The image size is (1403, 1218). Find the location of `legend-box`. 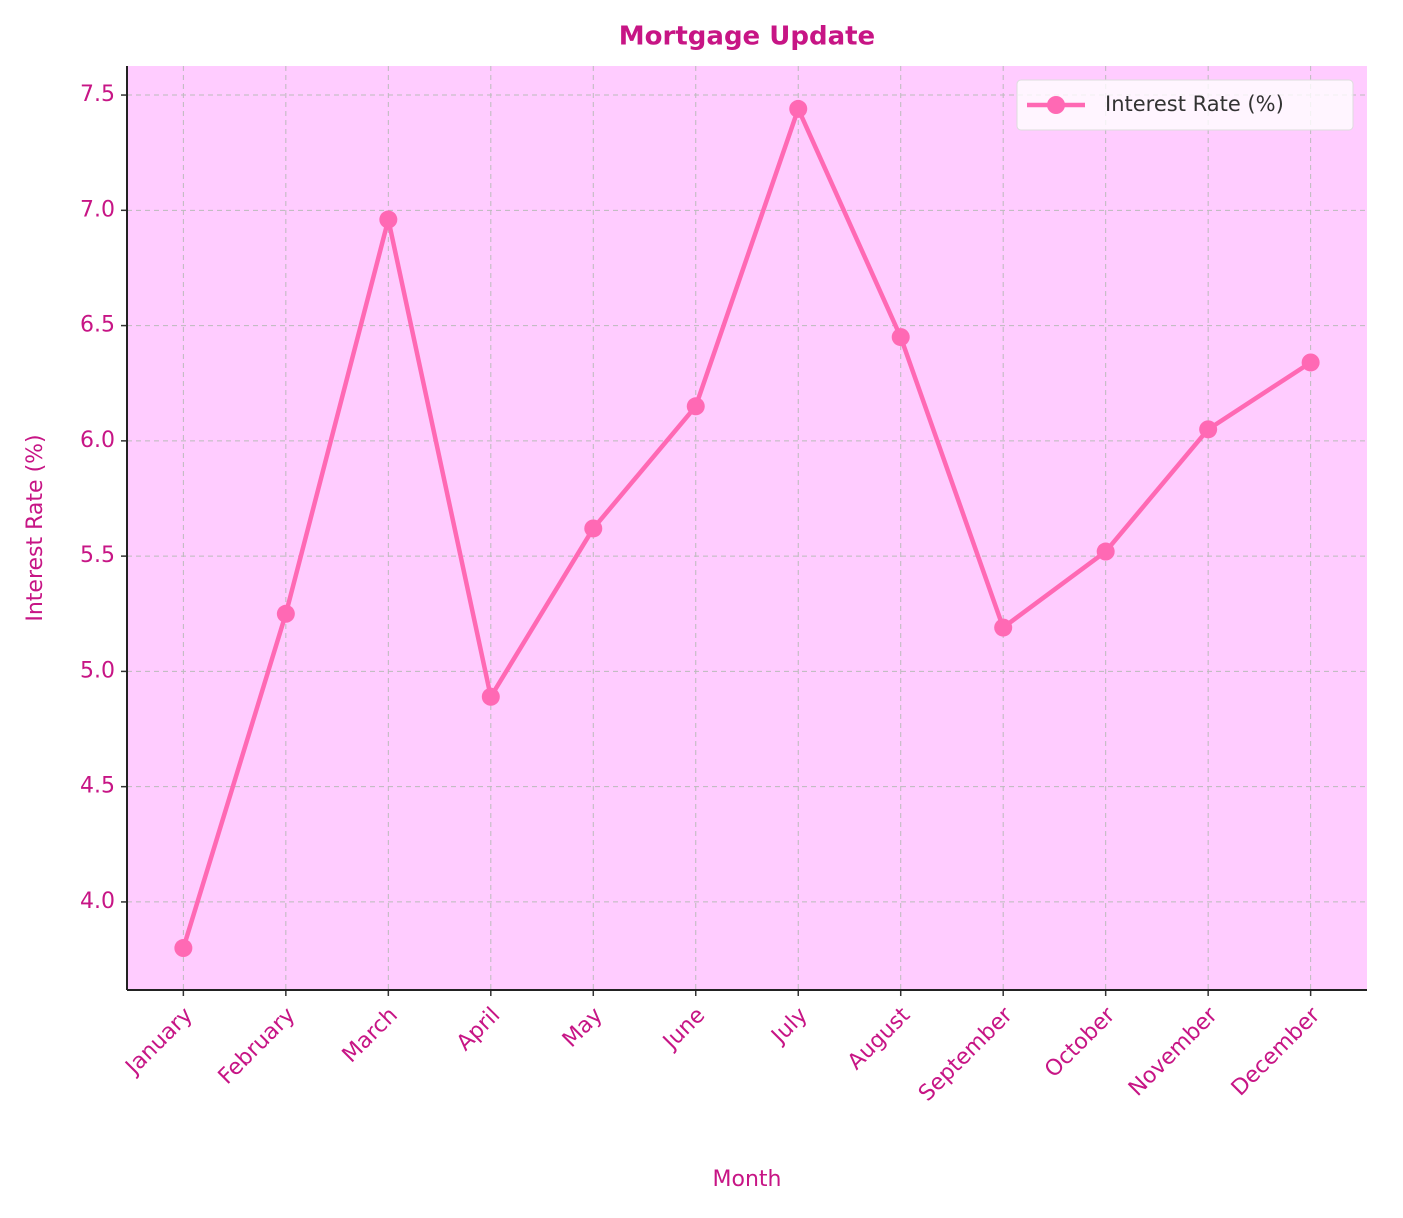

legend-box is located at coordinates (1185, 105).